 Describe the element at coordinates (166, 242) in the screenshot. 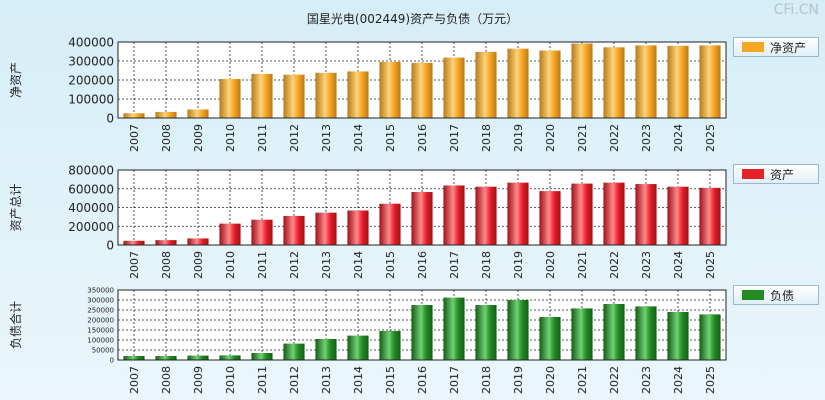

I see `bar-assets-2008` at that location.